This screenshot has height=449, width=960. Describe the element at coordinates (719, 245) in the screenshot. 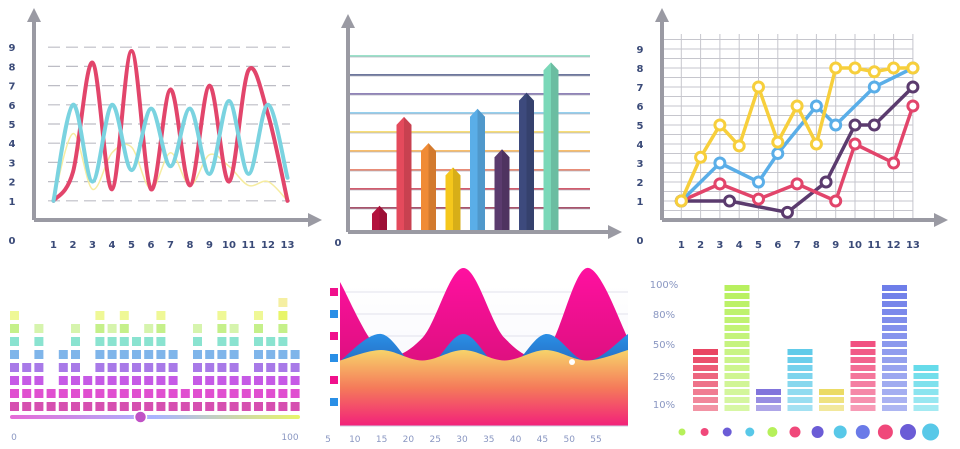

I see `x-tick-label: 3` at that location.